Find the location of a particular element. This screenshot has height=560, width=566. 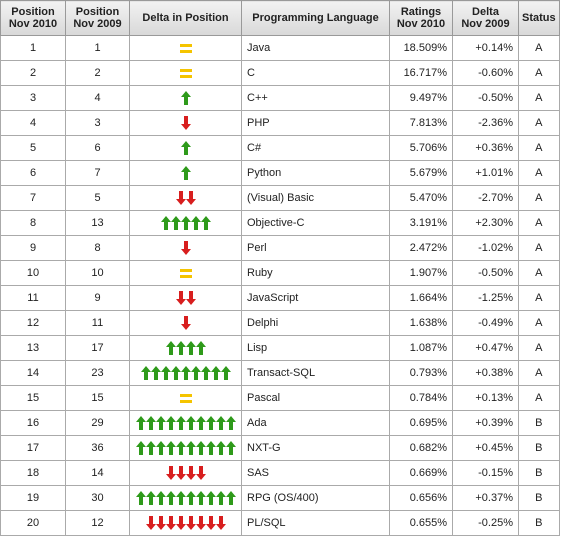

delta-cell: +0.47% is located at coordinates (485, 348).